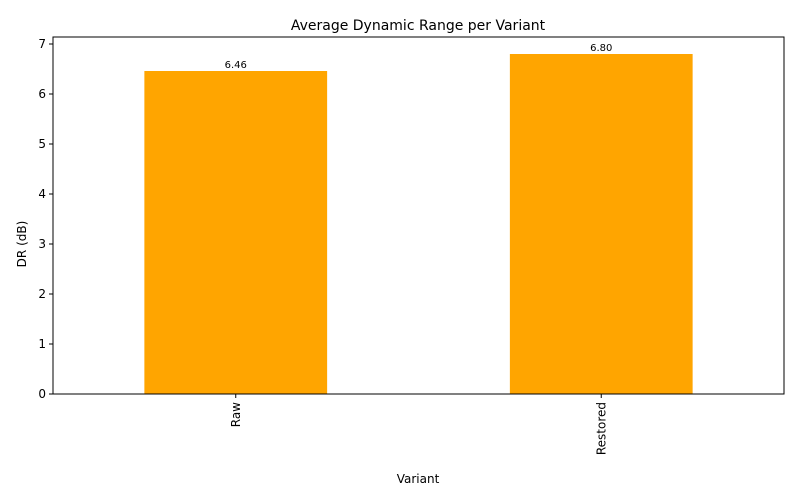 This screenshot has height=504, width=800. Describe the element at coordinates (418, 26) in the screenshot. I see `chart-title: Average Dynamic Range per Variant` at that location.